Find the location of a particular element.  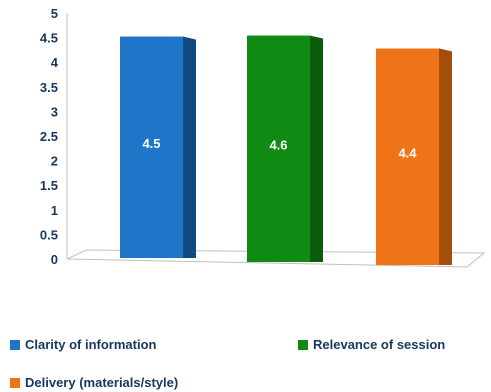

y-tick-label: 1.5 is located at coordinates (49, 185).